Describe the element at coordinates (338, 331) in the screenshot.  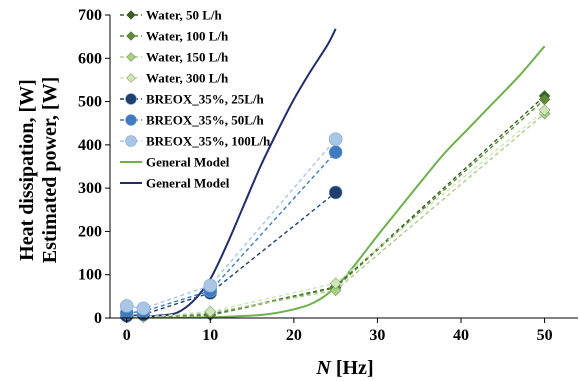
I see `x-ticks: 0 10 20 30 40 50` at that location.